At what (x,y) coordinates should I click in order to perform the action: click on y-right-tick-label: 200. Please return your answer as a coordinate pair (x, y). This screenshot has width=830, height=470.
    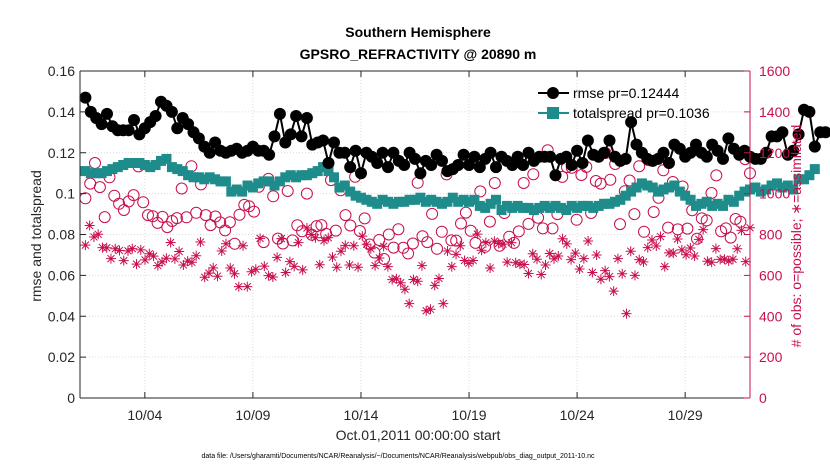
    Looking at the image, I should click on (771, 357).